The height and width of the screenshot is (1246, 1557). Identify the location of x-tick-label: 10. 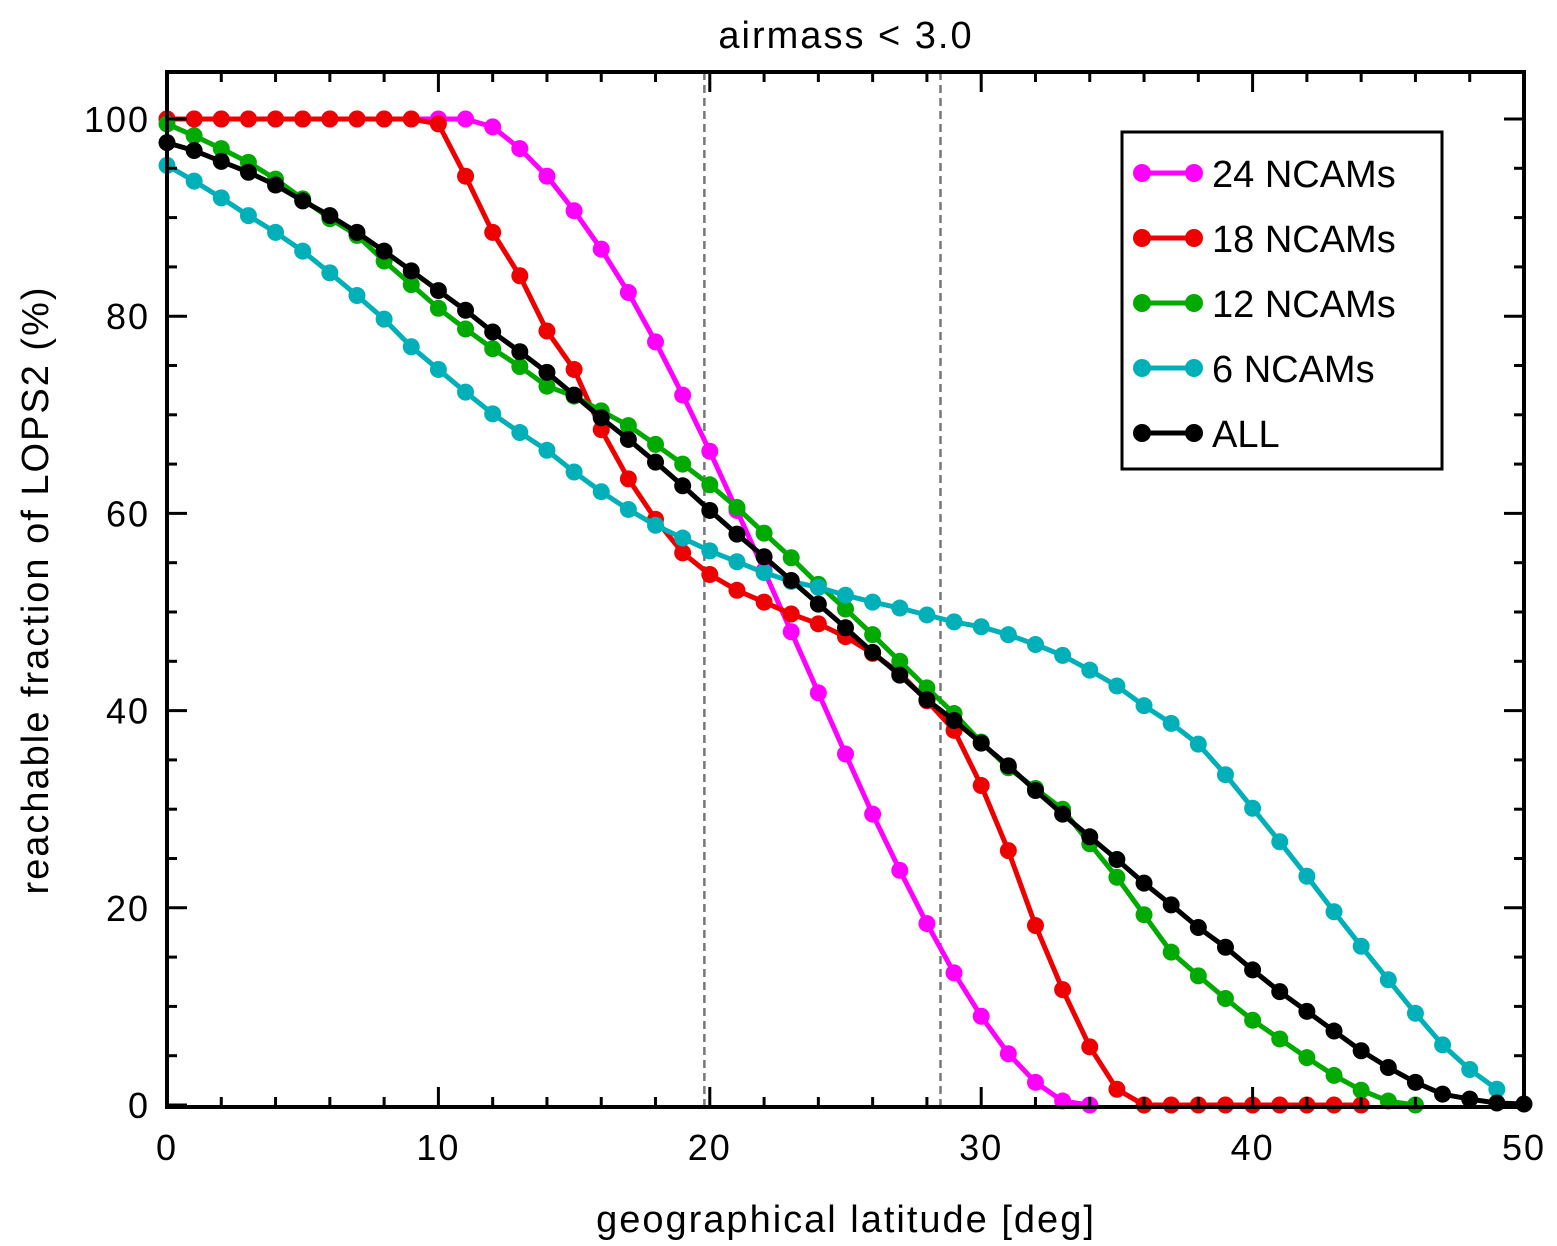
(438, 1147).